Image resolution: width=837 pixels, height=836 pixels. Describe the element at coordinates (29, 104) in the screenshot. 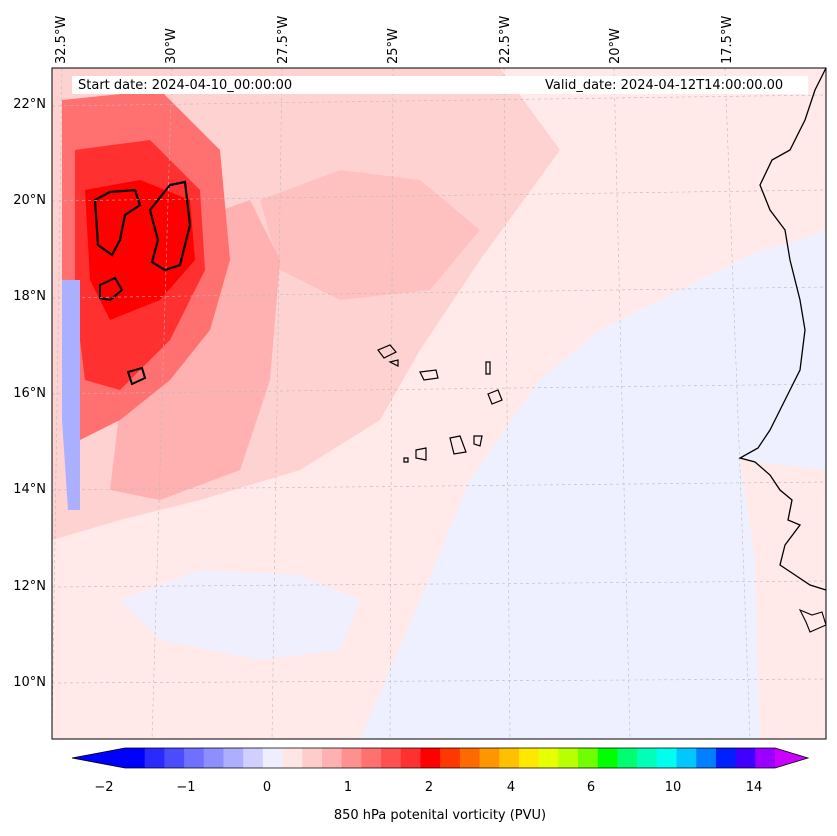

I see `lat-label: 22°N` at that location.